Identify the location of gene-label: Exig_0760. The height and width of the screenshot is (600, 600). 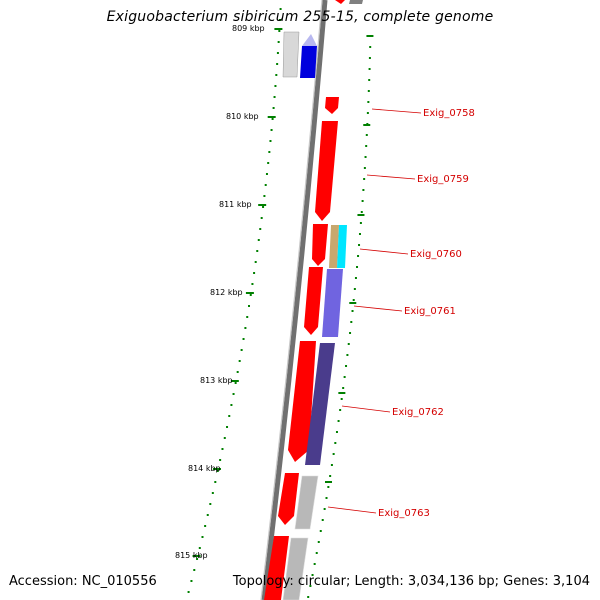
(436, 254).